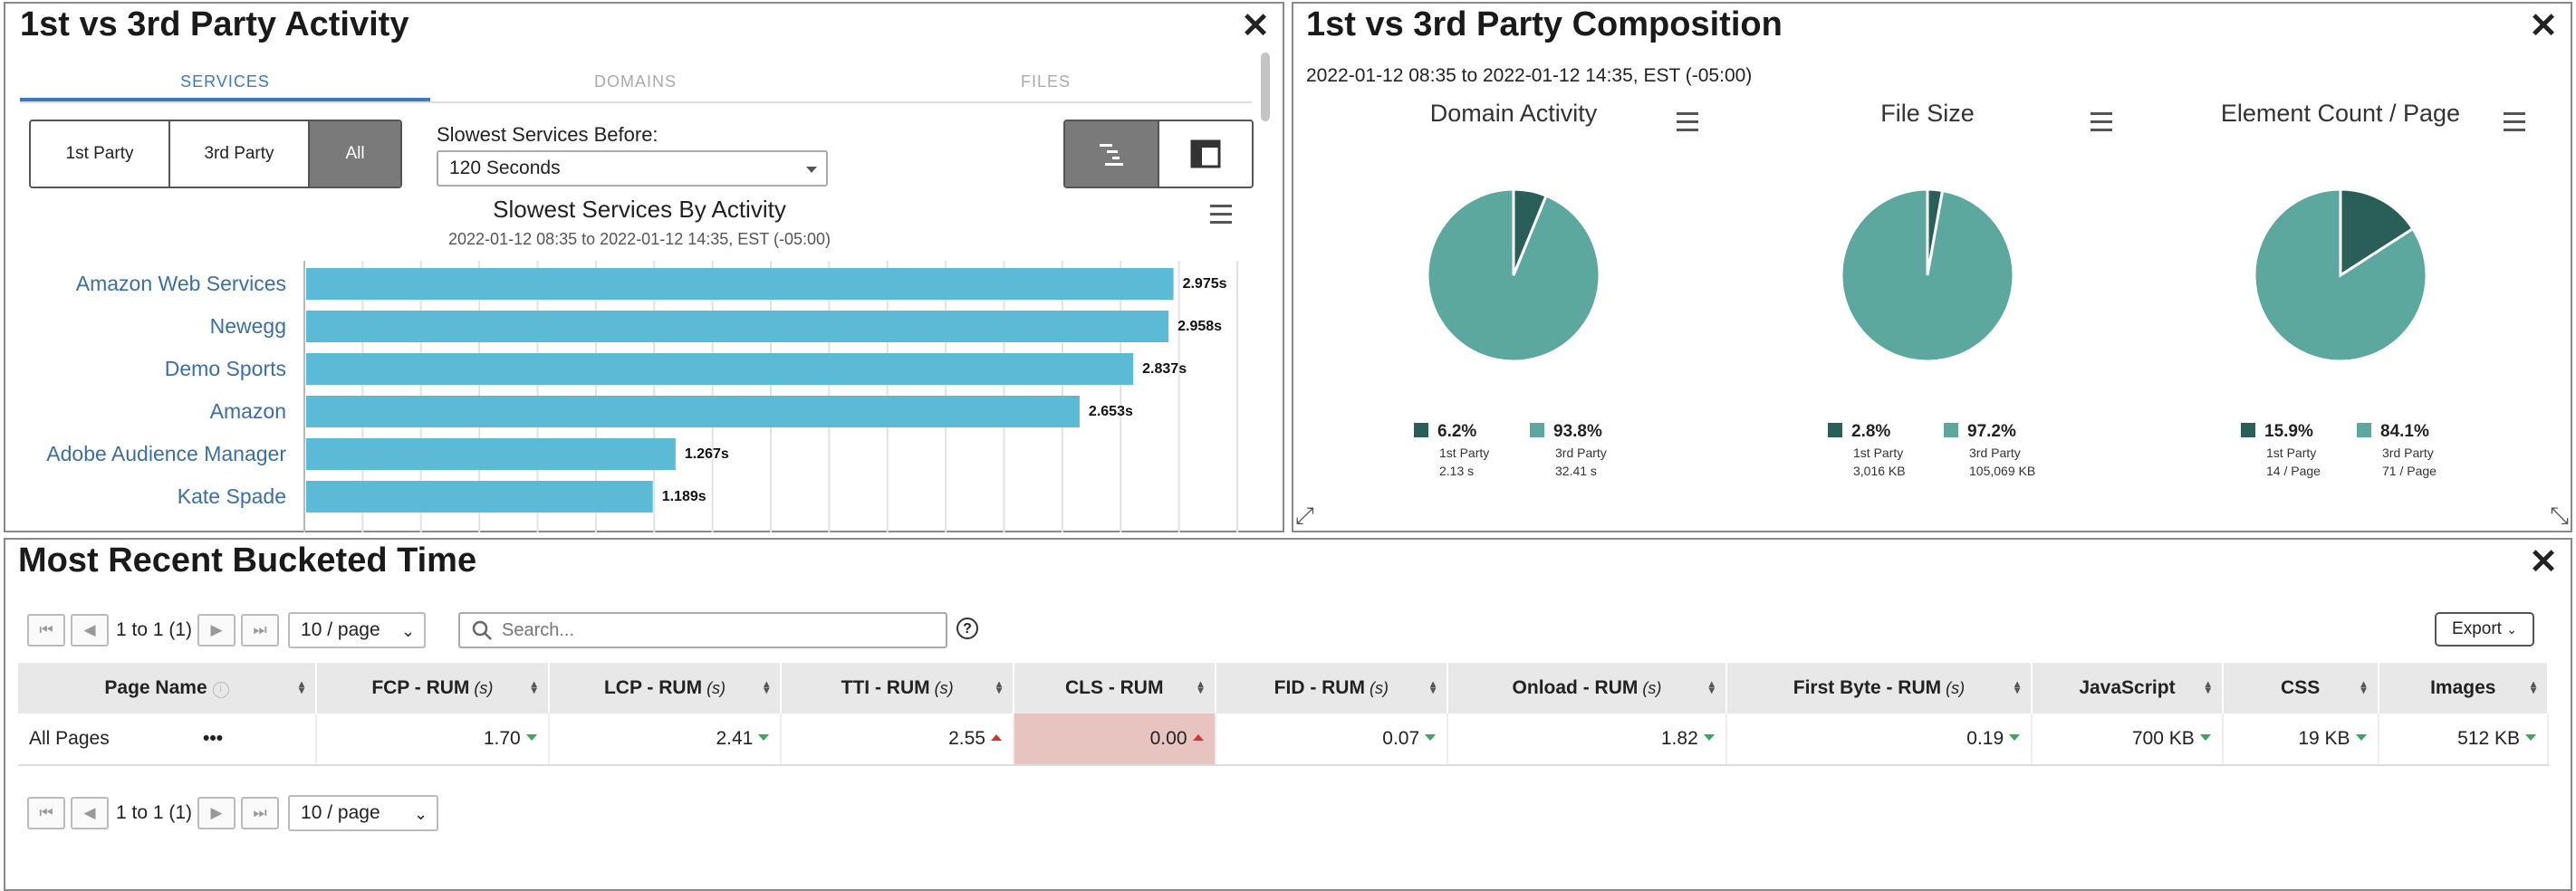 This screenshot has height=891, width=2576. Describe the element at coordinates (2293, 471) in the screenshot. I see `legend-detail: 14 / Page` at that location.